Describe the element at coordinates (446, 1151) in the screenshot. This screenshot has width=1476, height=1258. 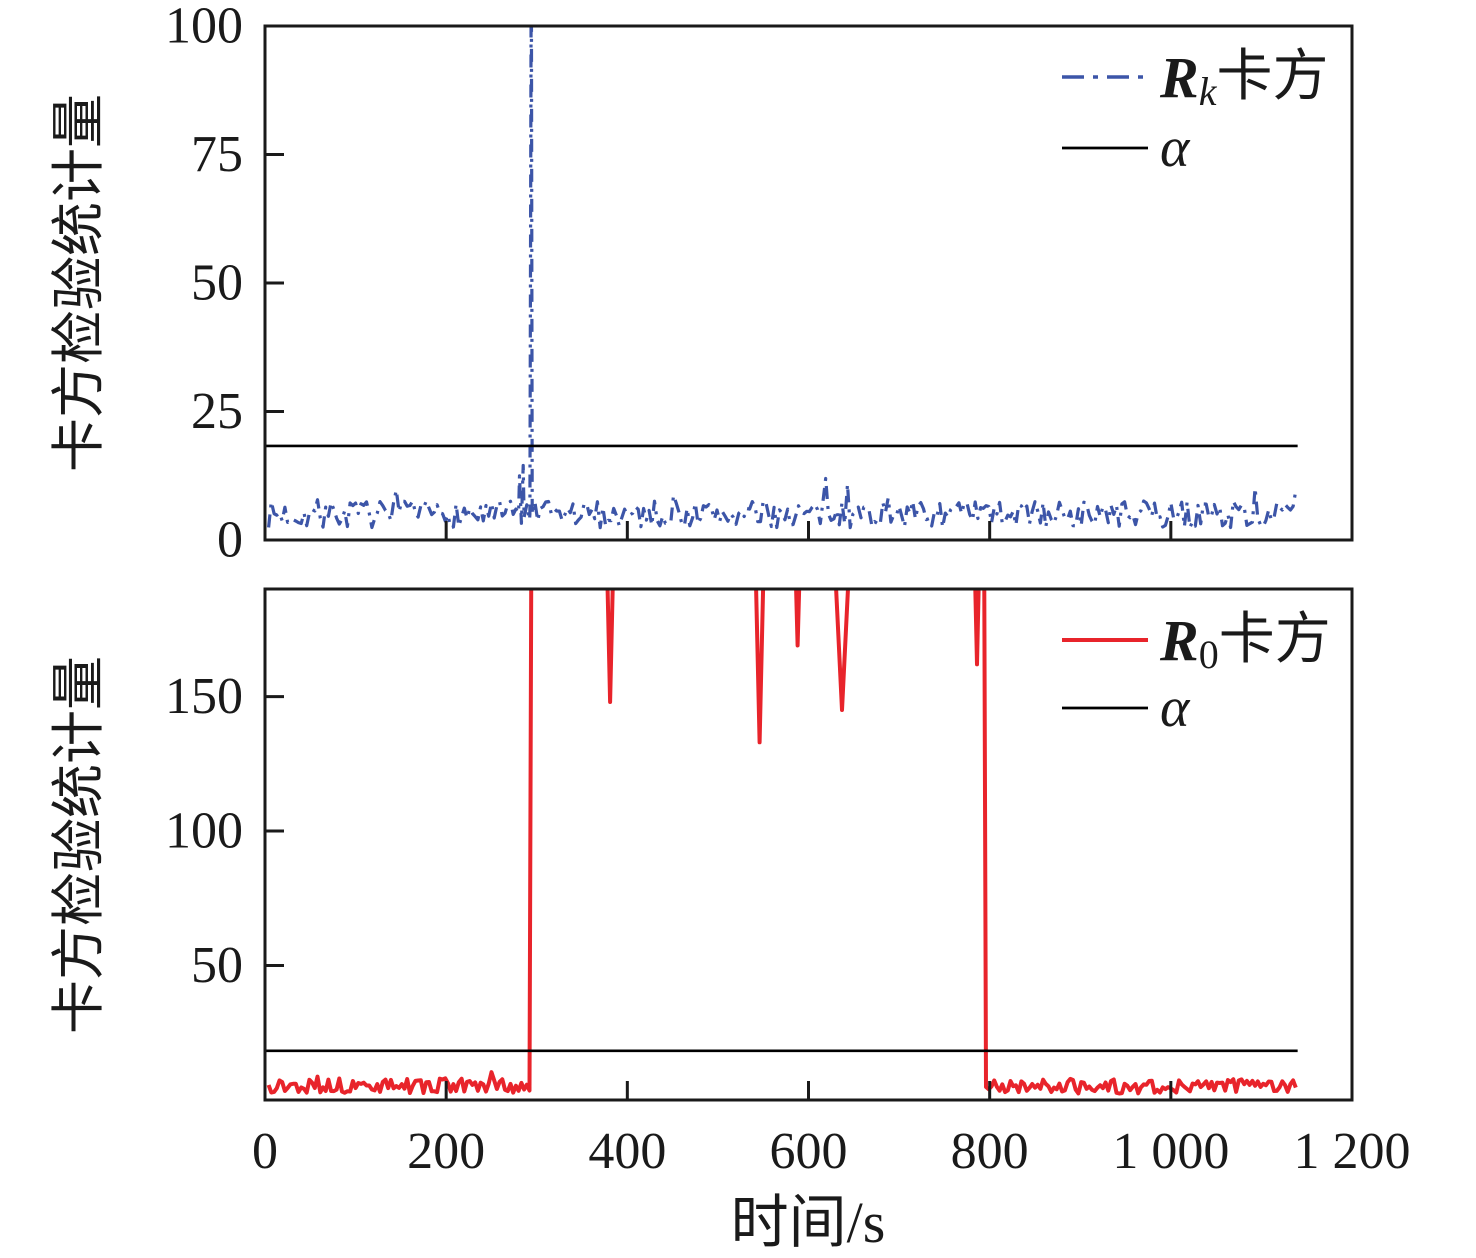
I see `x-tick-label: 200` at that location.